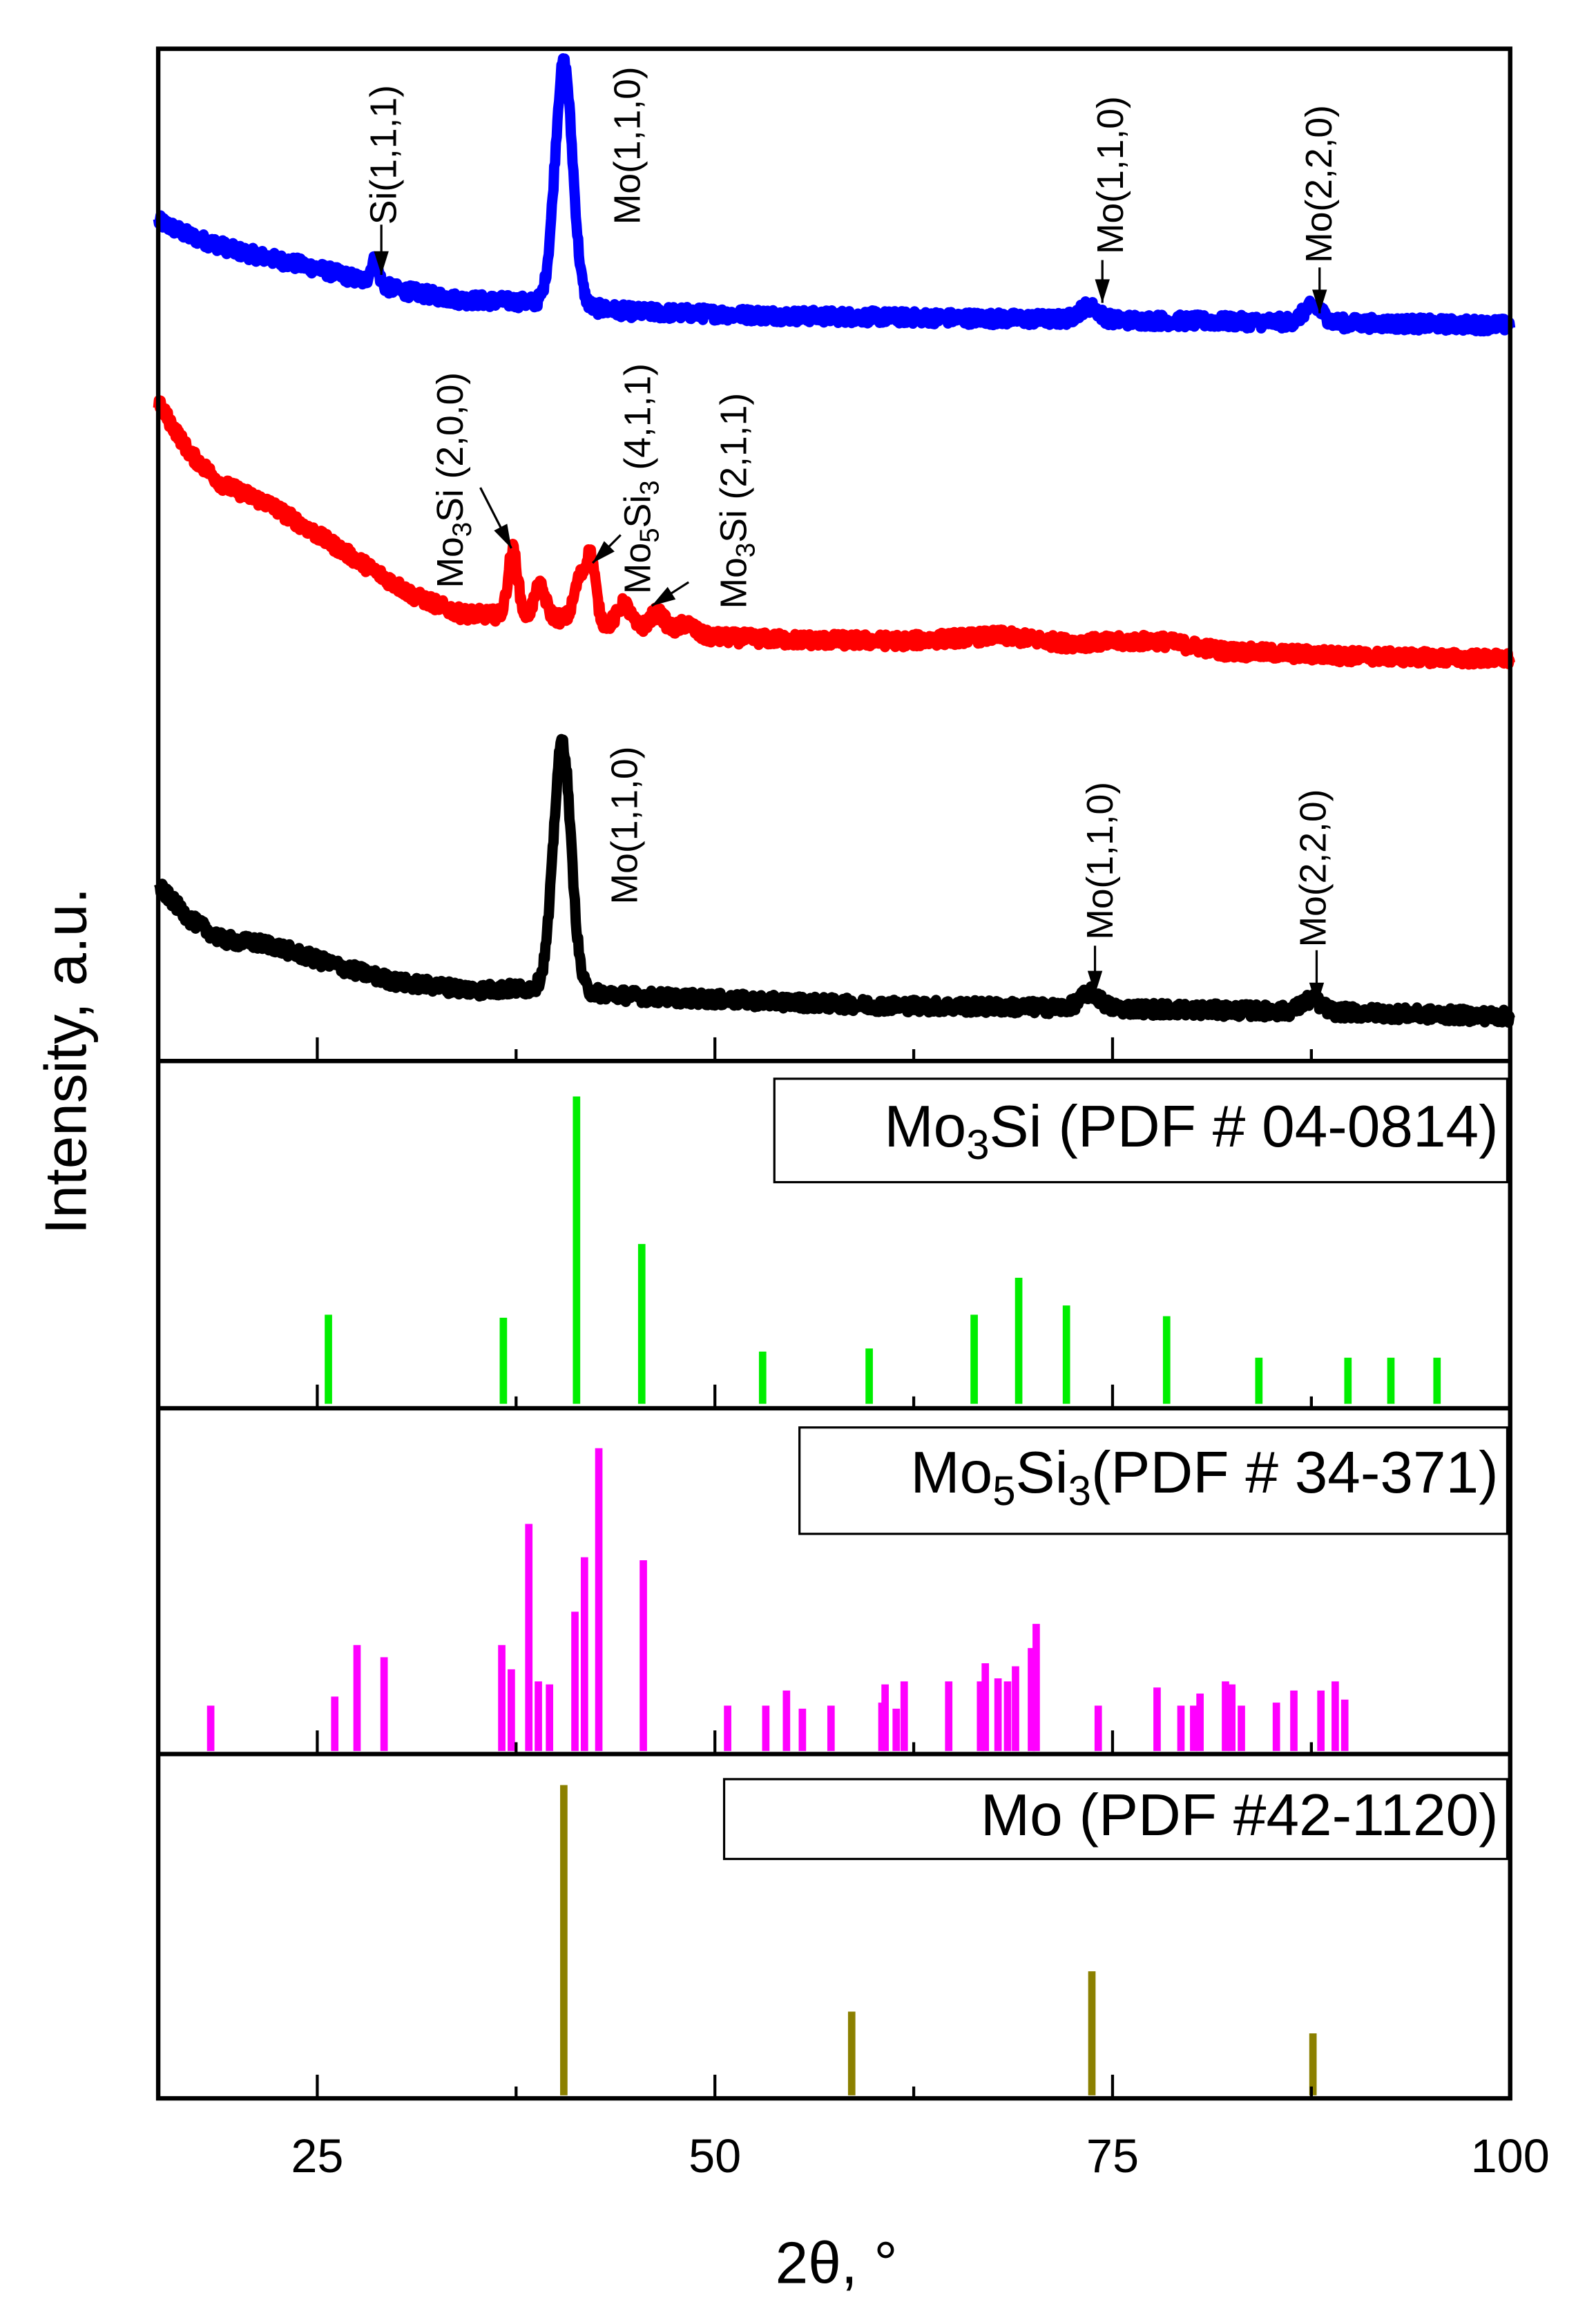  I want to click on peak-label: Si(1,1,1), so click(384, 154).